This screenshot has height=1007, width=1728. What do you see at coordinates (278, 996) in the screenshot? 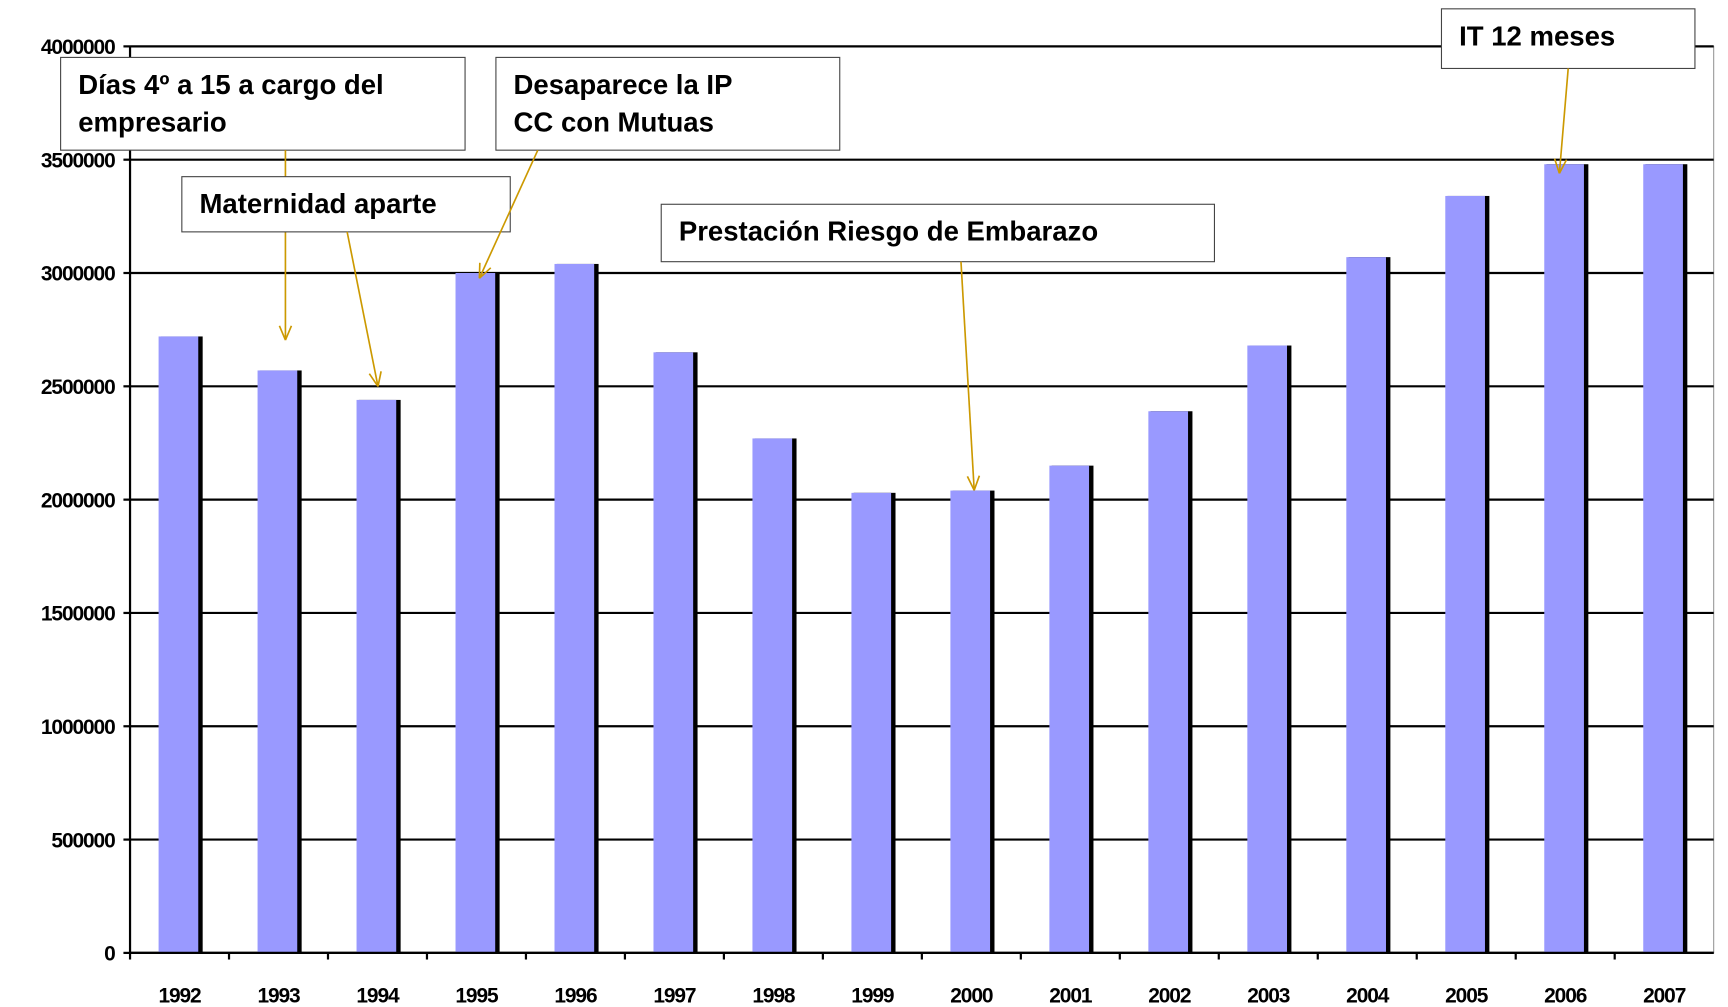
I see `x-tick-label: 1993` at bounding box center [278, 996].